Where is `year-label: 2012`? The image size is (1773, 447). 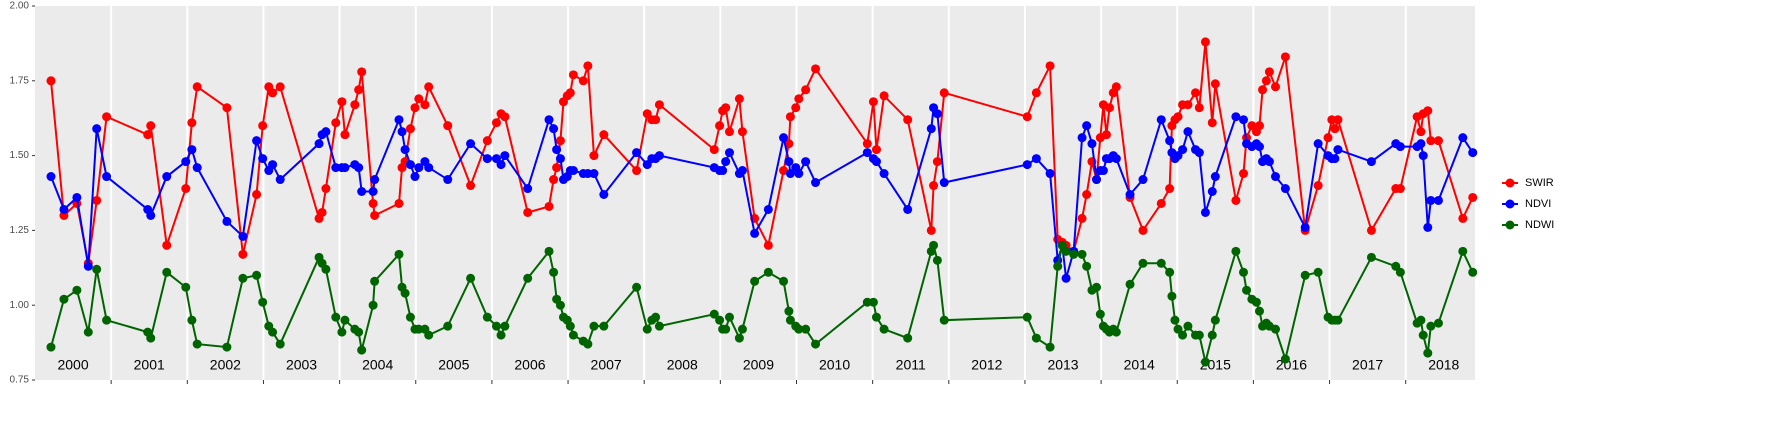 year-label: 2012 is located at coordinates (986, 365).